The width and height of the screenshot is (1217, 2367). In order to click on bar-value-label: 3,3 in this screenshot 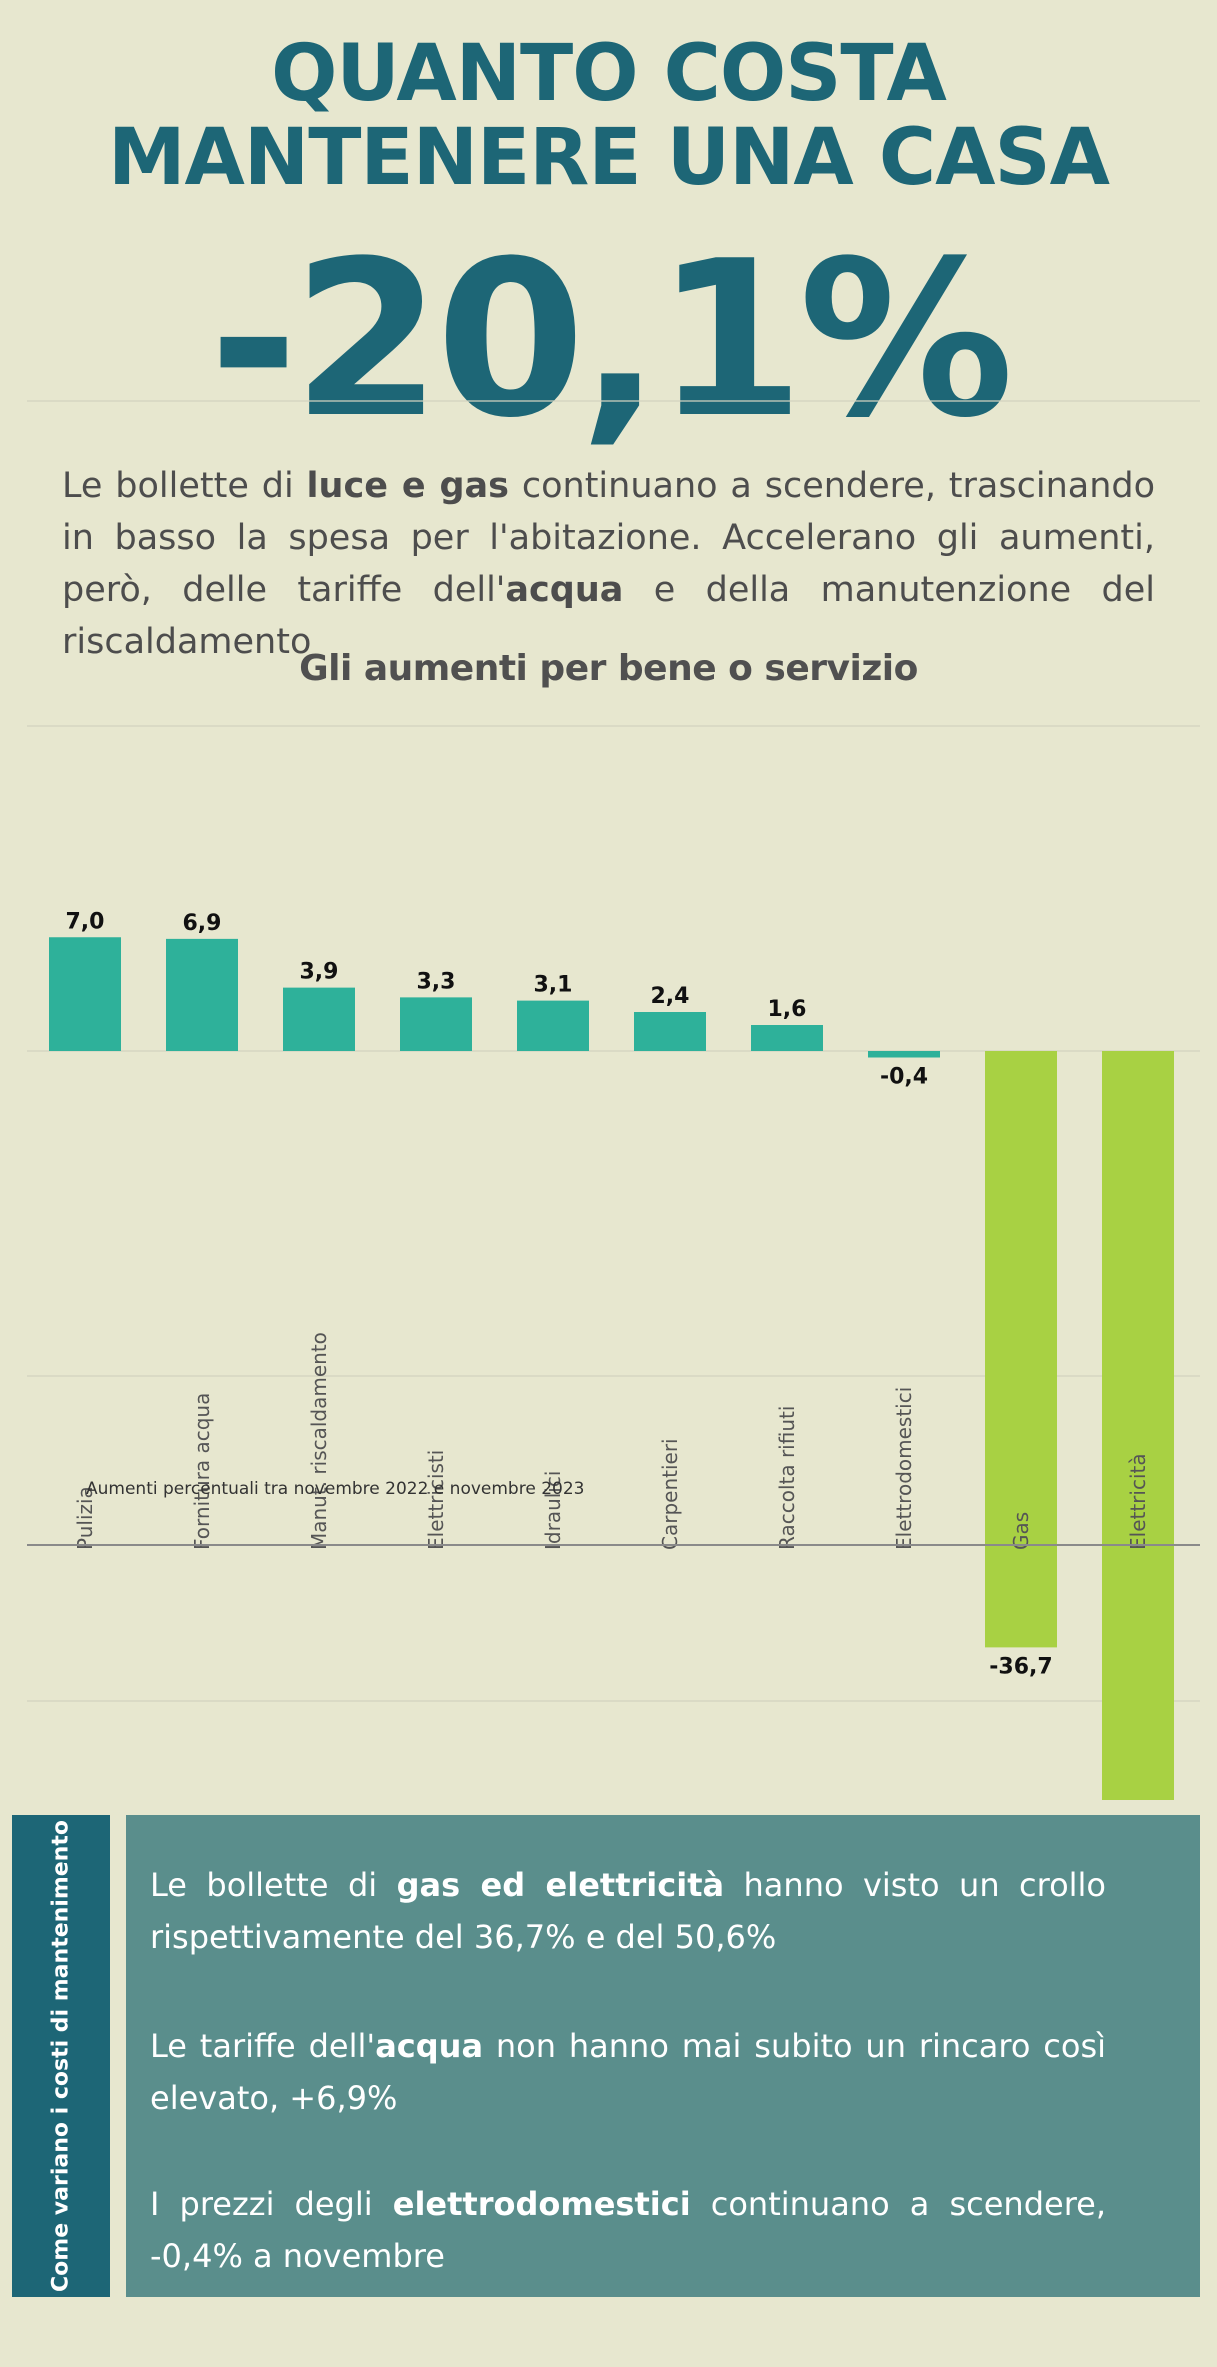, I will do `click(436, 981)`.